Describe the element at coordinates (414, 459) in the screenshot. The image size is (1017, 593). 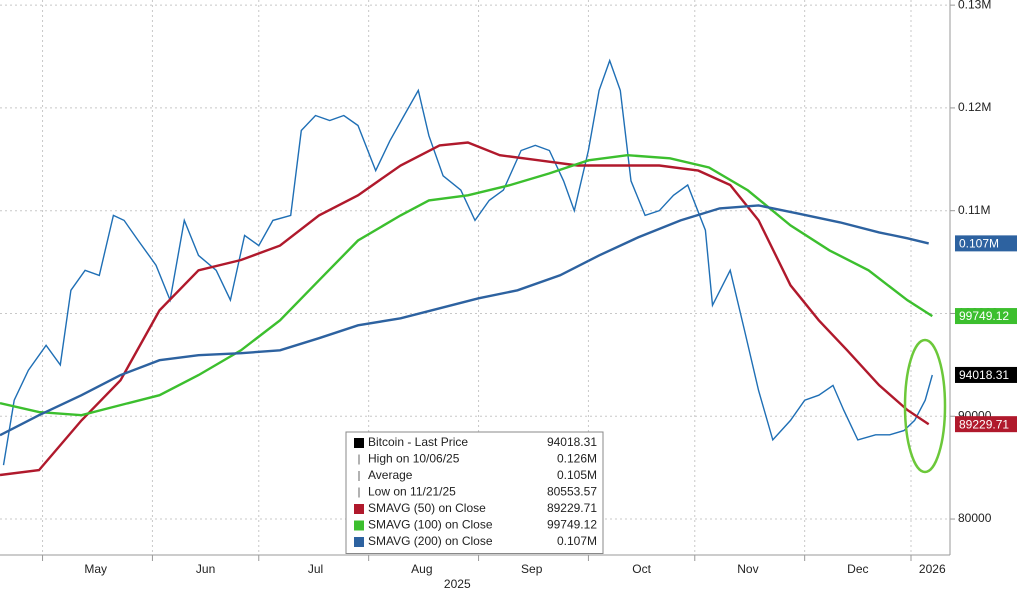
I see `legend-label: High on 10/06/25` at that location.